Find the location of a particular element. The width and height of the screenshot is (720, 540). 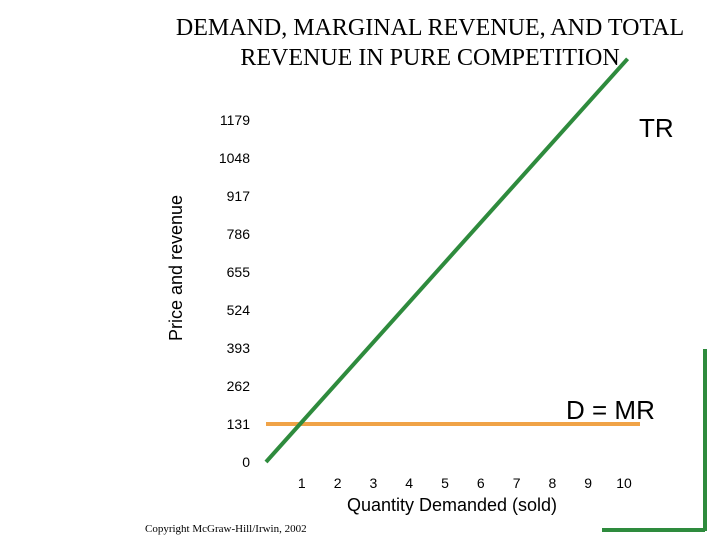

y-tick-label: 393 is located at coordinates (239, 348).